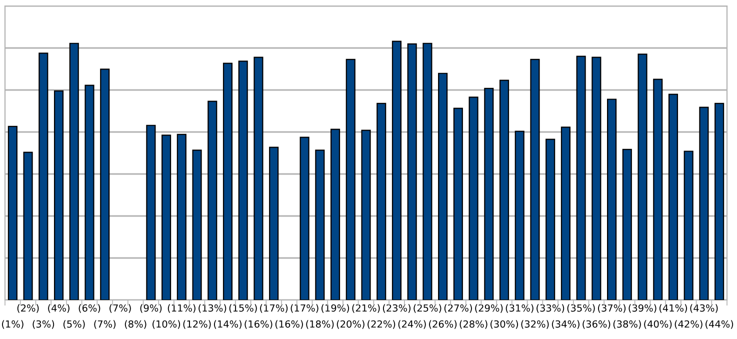 The width and height of the screenshot is (737, 339). What do you see at coordinates (166, 324) in the screenshot?
I see `x-tick-label: (10%)` at bounding box center [166, 324].